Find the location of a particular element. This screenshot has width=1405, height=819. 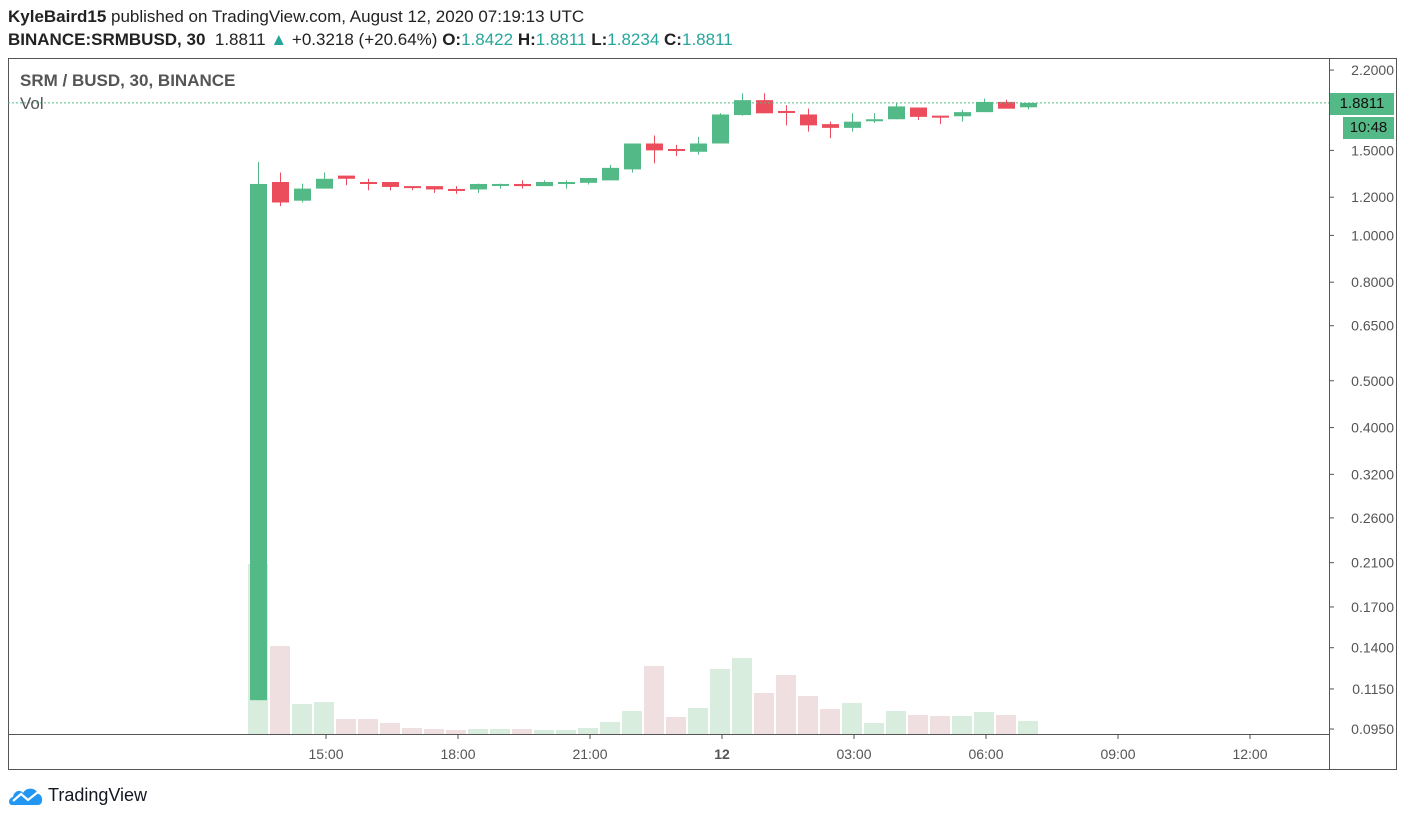

time-tick-label: 09:00 is located at coordinates (1117, 754).